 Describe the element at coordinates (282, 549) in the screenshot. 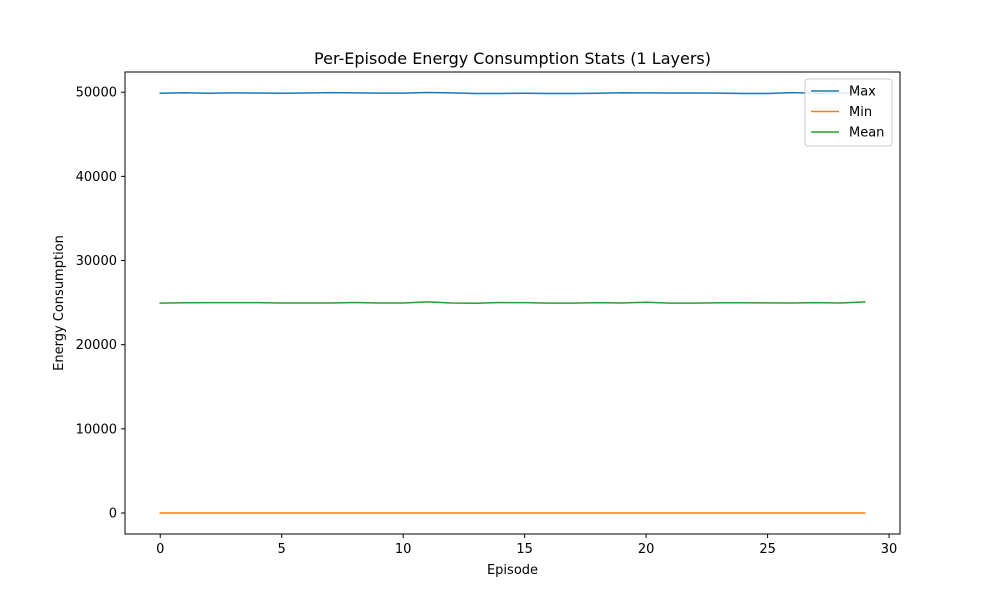

I see `x-tick-label: 5` at that location.